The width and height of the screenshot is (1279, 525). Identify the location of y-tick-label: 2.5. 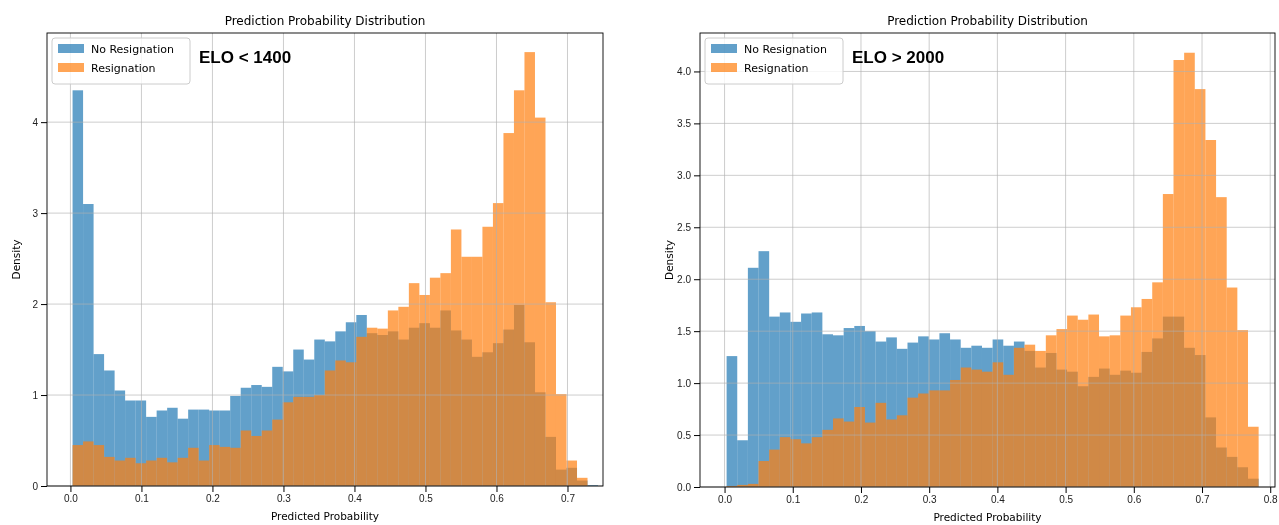
(684, 227).